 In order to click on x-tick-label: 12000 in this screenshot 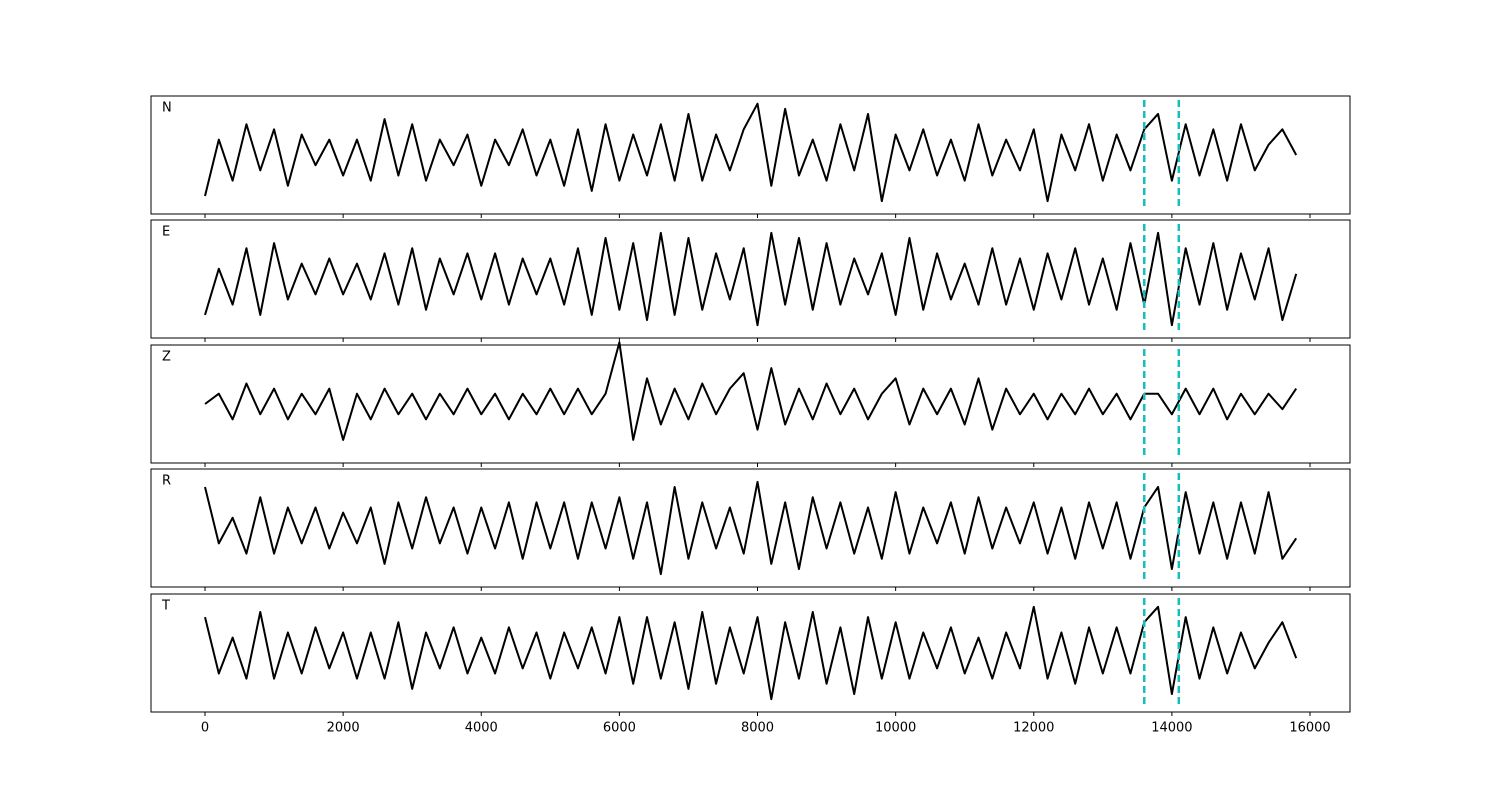, I will do `click(1033, 728)`.